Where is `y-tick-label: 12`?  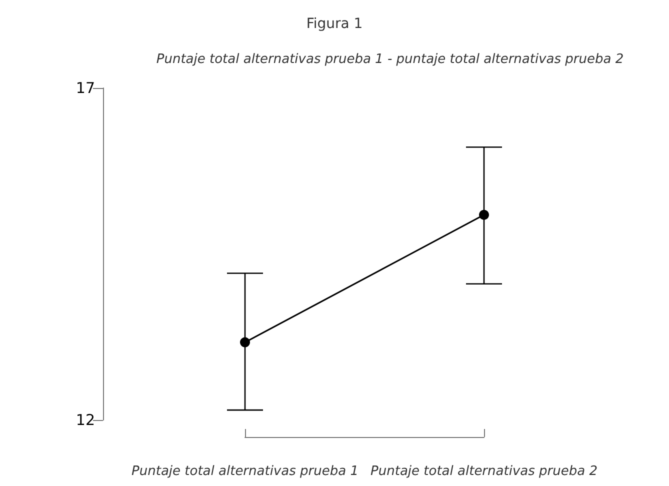
y-tick-label: 12 is located at coordinates (85, 420).